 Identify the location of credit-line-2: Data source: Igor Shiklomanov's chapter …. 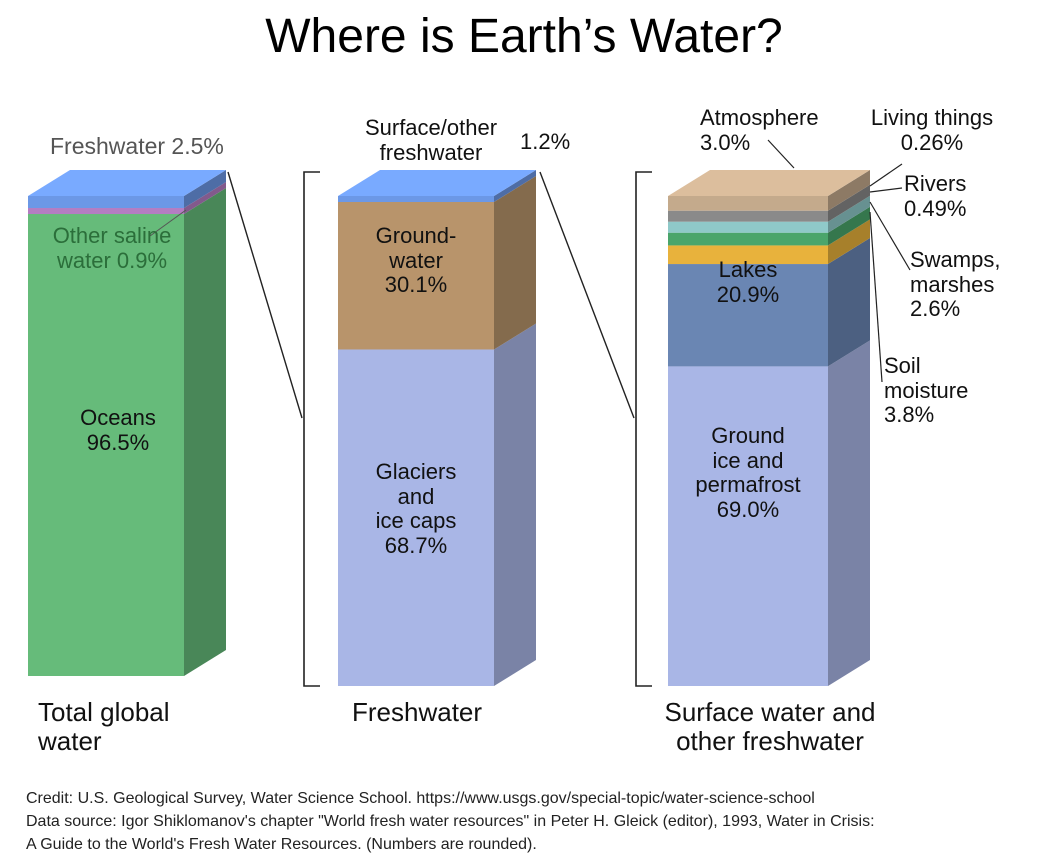
(450, 821).